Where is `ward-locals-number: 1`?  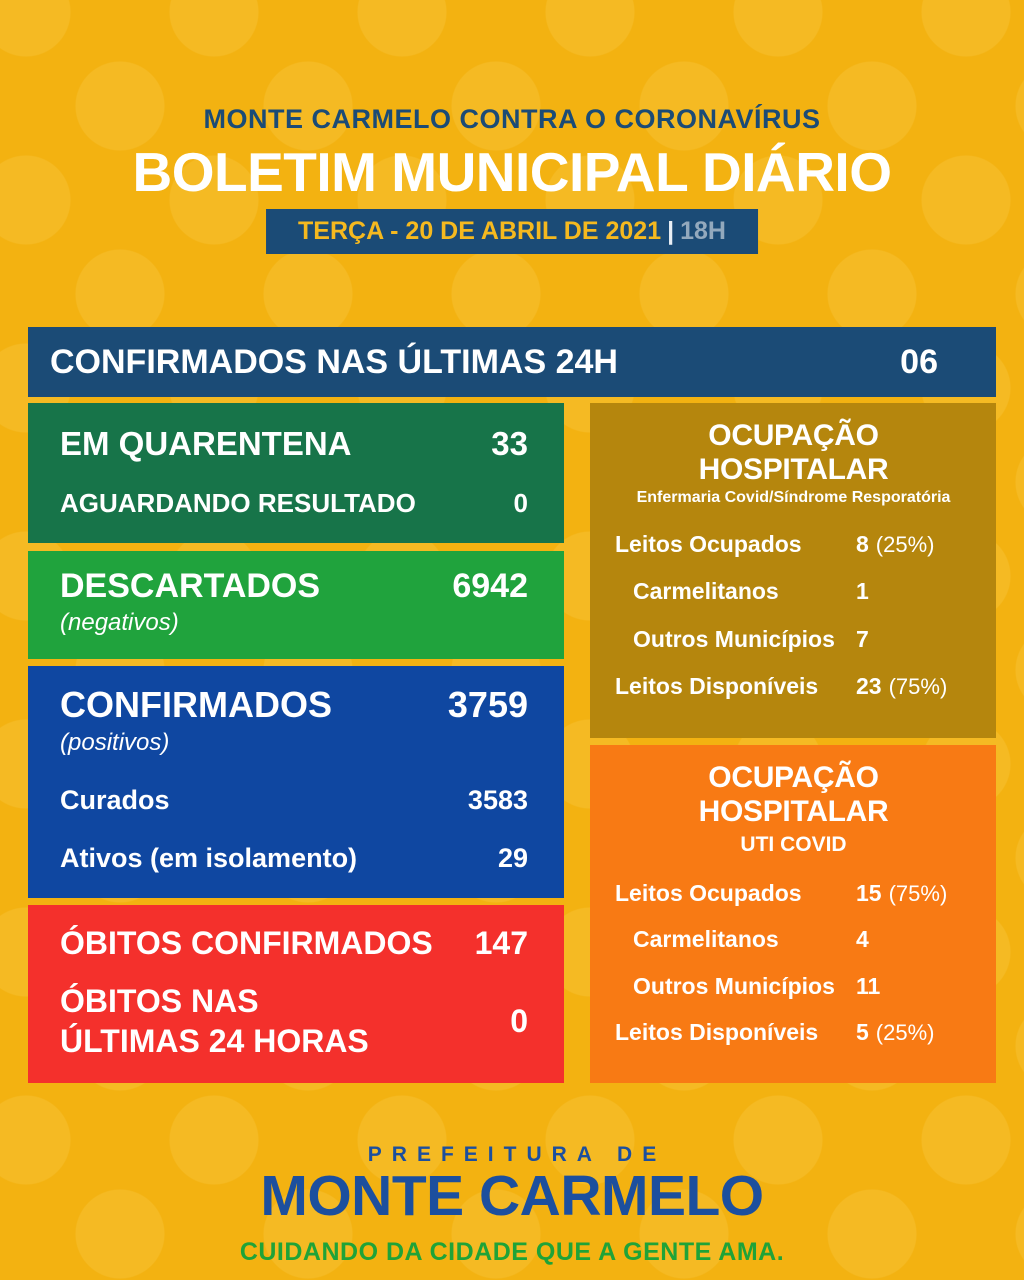
ward-locals-number: 1 is located at coordinates (862, 591).